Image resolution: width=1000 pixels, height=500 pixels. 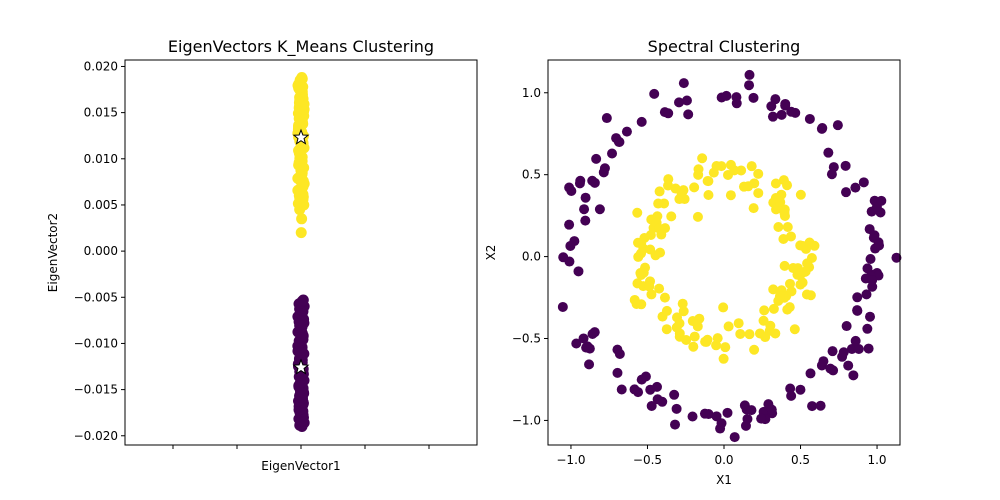 I want to click on x-tick-label: 0.0, so click(x=723, y=460).